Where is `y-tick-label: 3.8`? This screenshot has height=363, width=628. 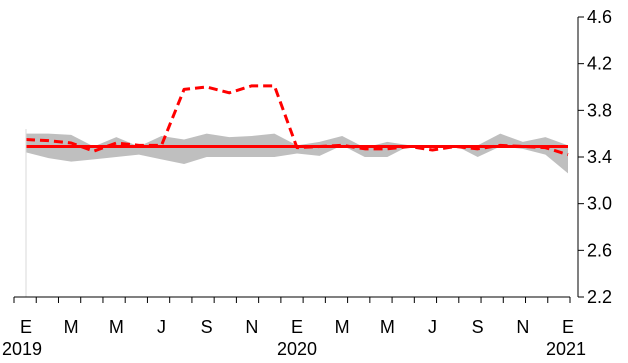 y-tick-label: 3.8 is located at coordinates (599, 110).